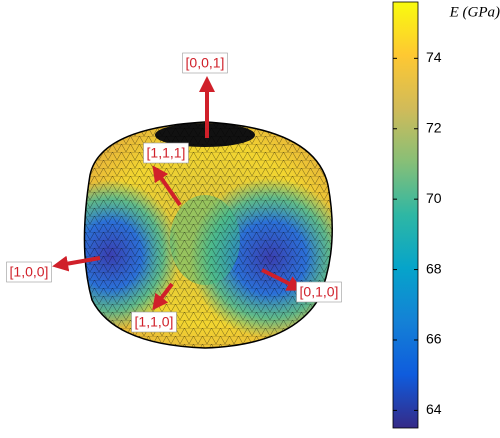 This screenshot has width=500, height=438. Describe the element at coordinates (434, 339) in the screenshot. I see `tick-label: 66` at that location.